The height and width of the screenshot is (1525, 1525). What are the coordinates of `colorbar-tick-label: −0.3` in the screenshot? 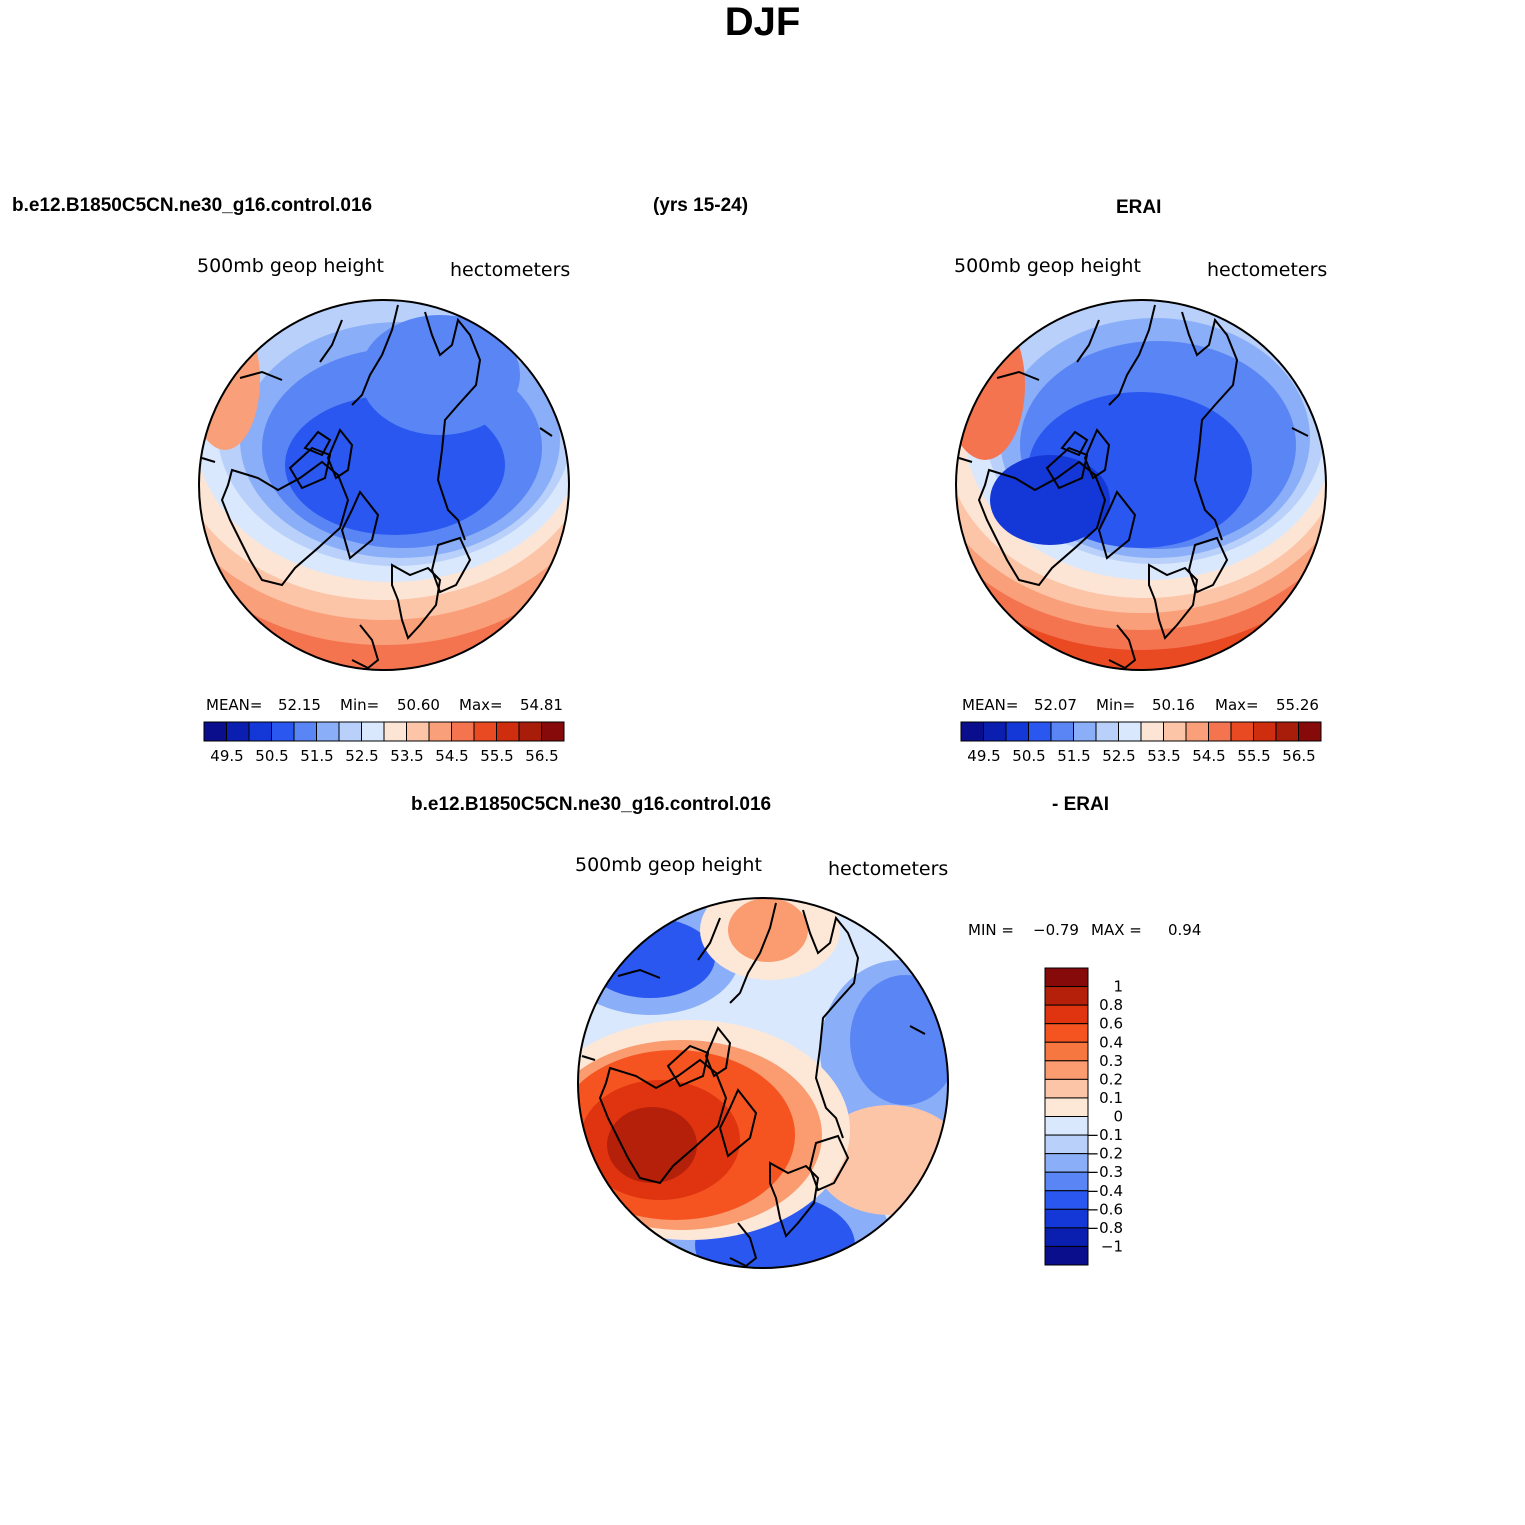 It's located at (1105, 1172).